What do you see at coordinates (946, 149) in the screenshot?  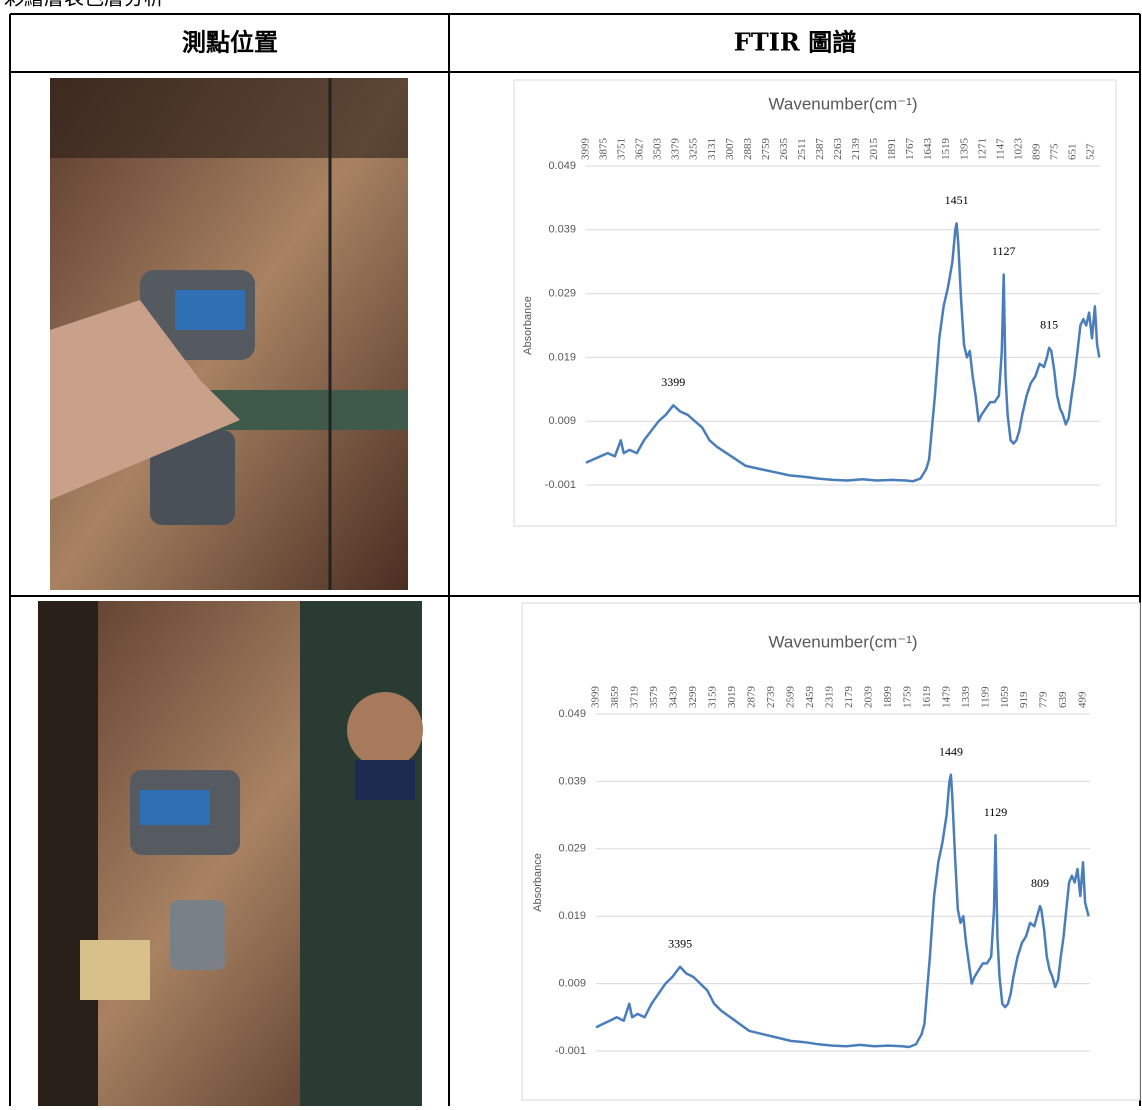 I see `x-tick-label: 1519` at bounding box center [946, 149].